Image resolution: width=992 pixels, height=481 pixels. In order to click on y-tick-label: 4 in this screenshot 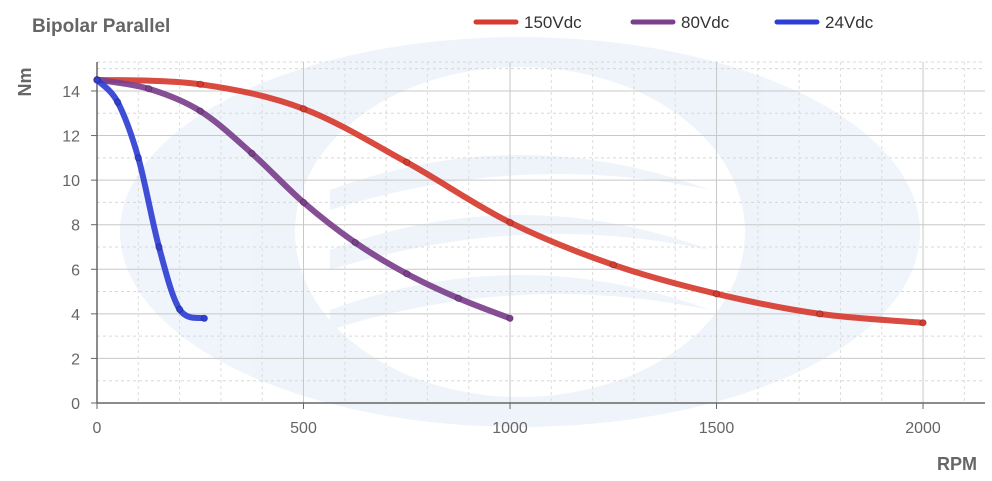, I will do `click(75, 315)`.